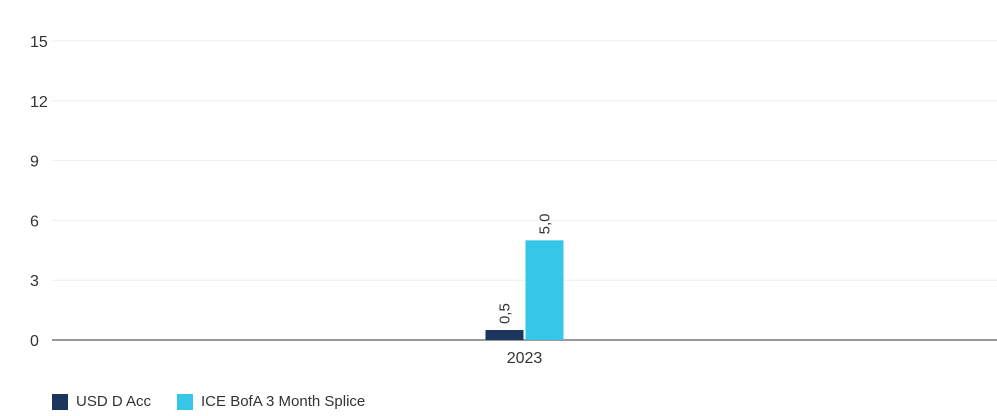 The image size is (997, 416). I want to click on legend-label: USD D Acc, so click(114, 401).